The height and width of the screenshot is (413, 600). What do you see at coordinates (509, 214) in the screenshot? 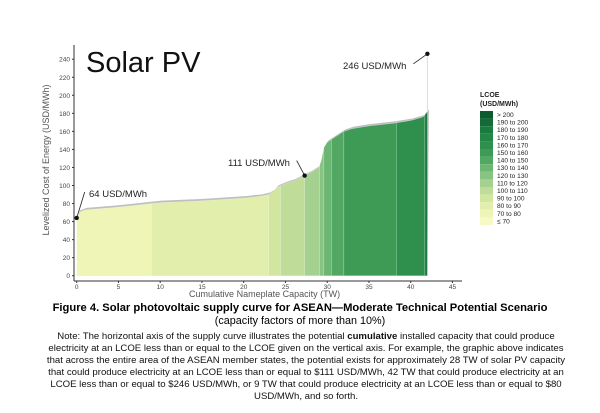
I see `legend-label: 70 to 80` at bounding box center [509, 214].